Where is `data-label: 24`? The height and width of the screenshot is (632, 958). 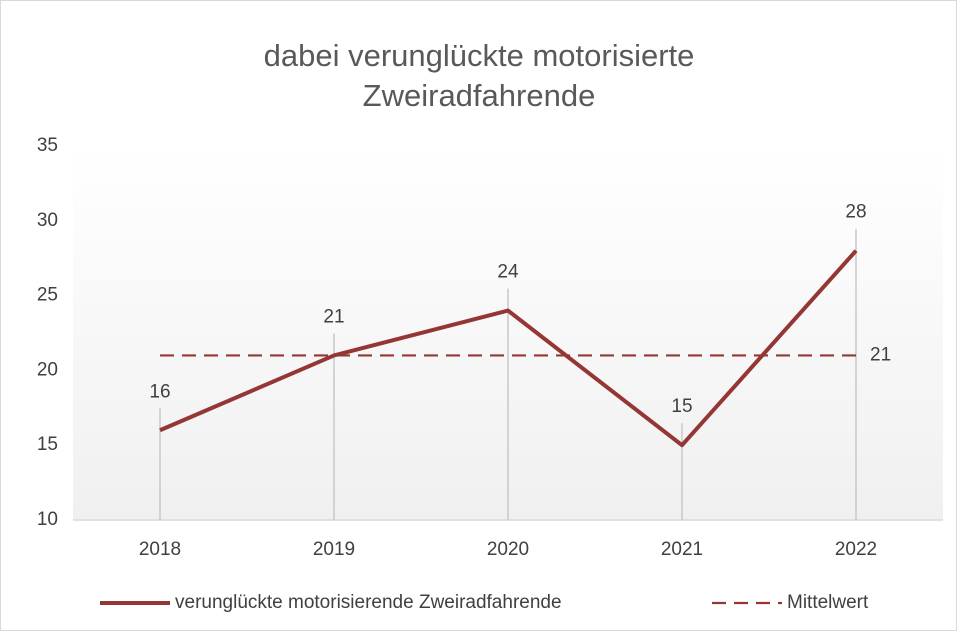 data-label: 24 is located at coordinates (508, 272).